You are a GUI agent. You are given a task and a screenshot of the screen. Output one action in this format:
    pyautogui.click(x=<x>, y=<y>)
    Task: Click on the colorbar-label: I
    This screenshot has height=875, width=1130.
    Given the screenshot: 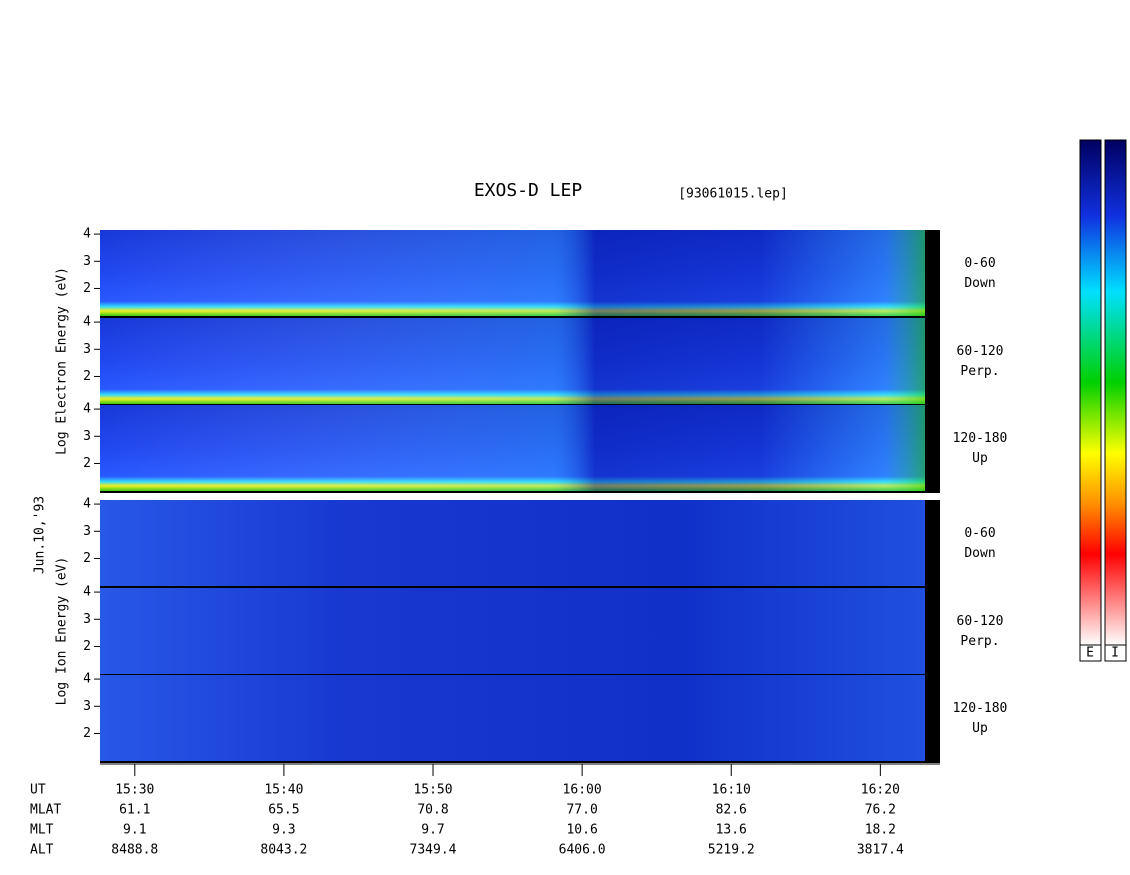 What is the action you would take?
    pyautogui.click(x=1115, y=653)
    